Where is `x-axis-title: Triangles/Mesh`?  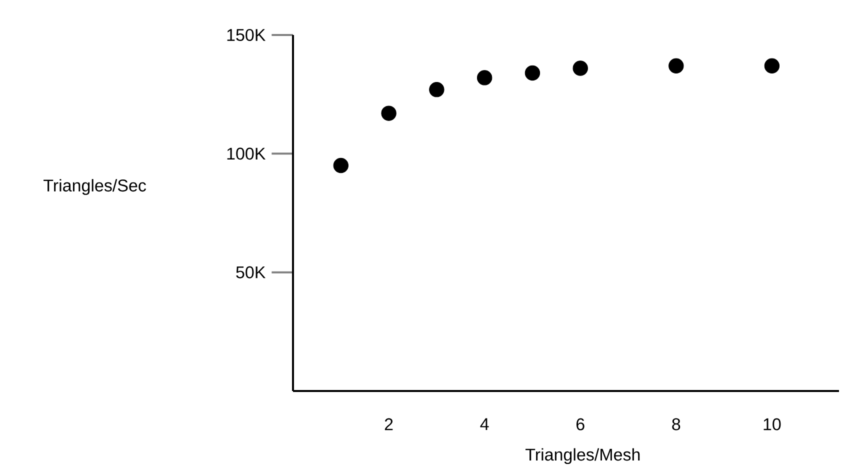 x-axis-title: Triangles/Mesh is located at coordinates (583, 456).